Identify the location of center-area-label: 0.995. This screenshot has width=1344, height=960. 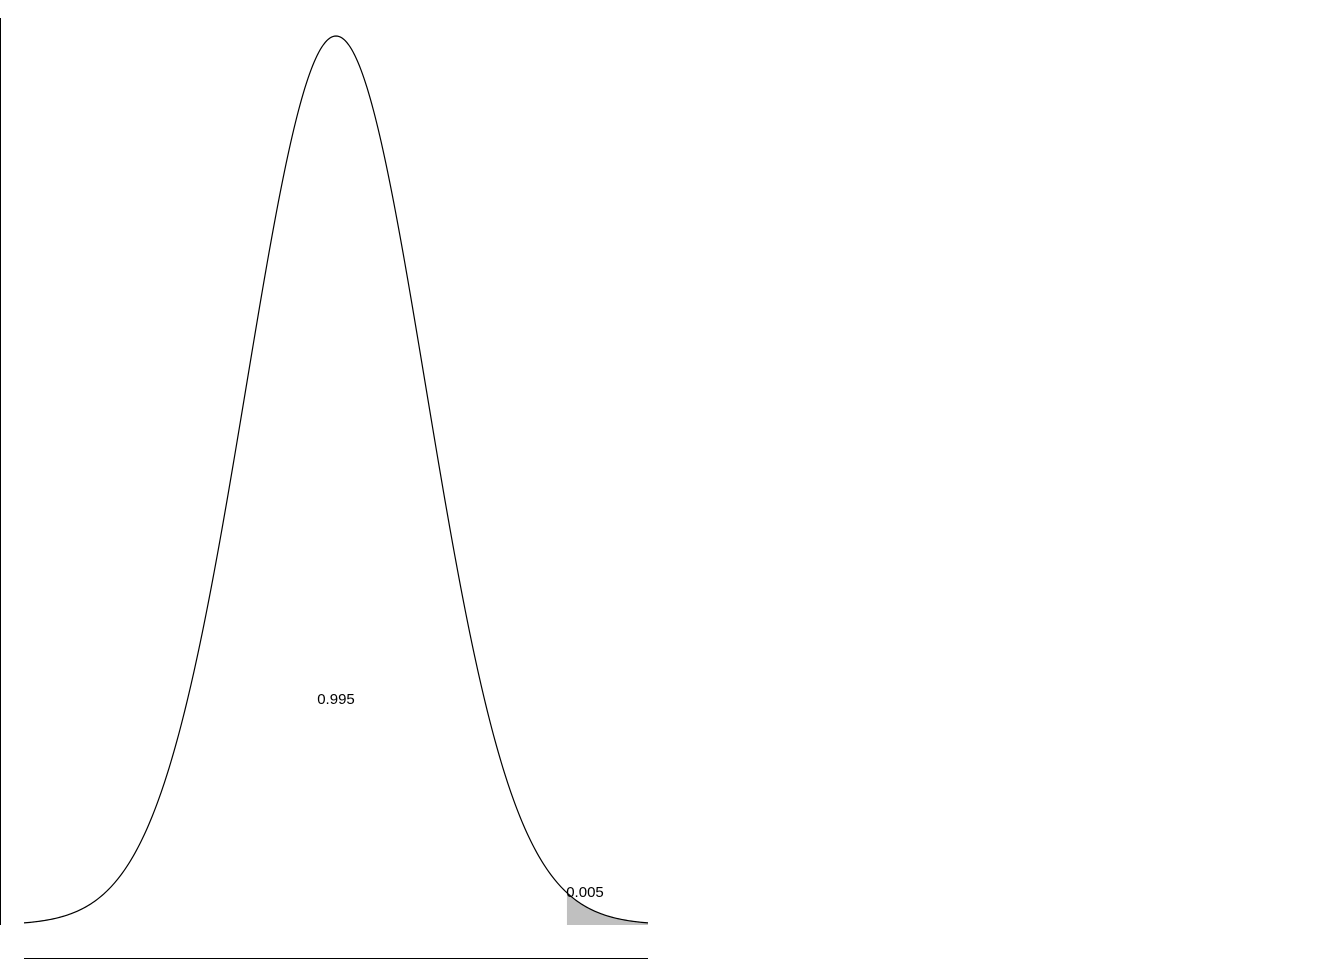
(336, 699).